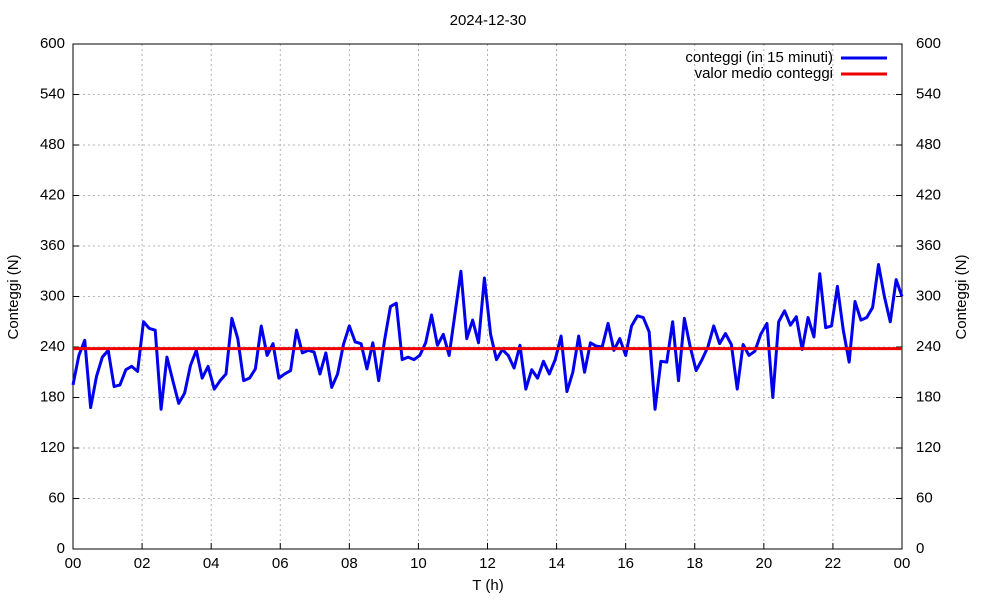 The image size is (1000, 600). What do you see at coordinates (694, 563) in the screenshot?
I see `x-tick-label: 18` at bounding box center [694, 563].